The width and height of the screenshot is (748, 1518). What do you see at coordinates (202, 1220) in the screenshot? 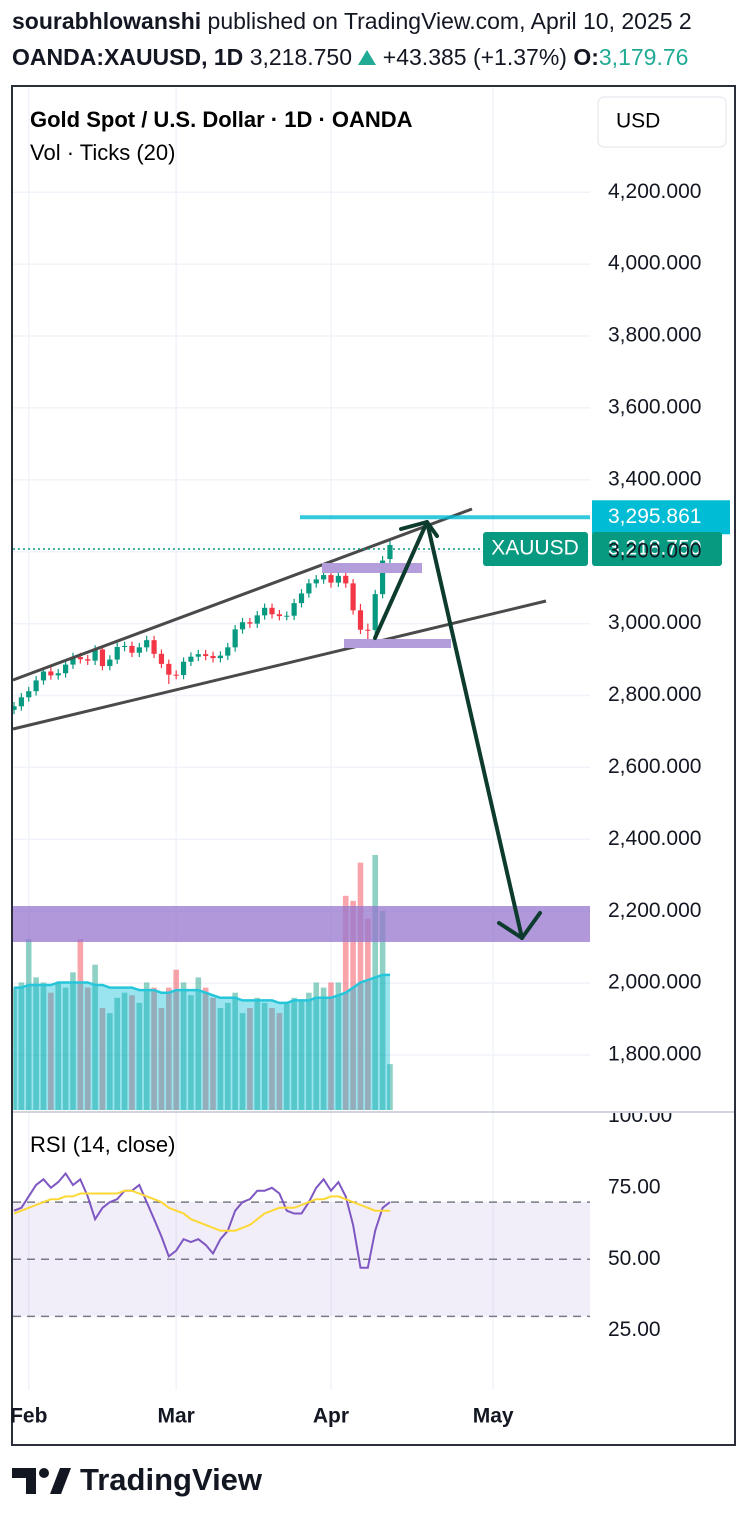
I see `rsi-line` at bounding box center [202, 1220].